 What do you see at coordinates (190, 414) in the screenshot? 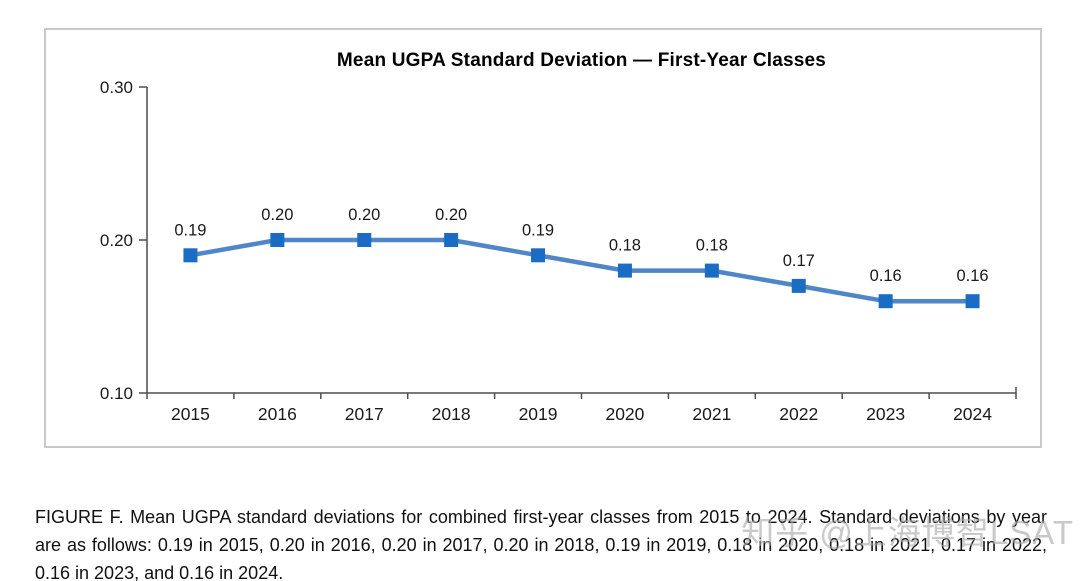
I see `x-axis-tick-label: 2015` at bounding box center [190, 414].